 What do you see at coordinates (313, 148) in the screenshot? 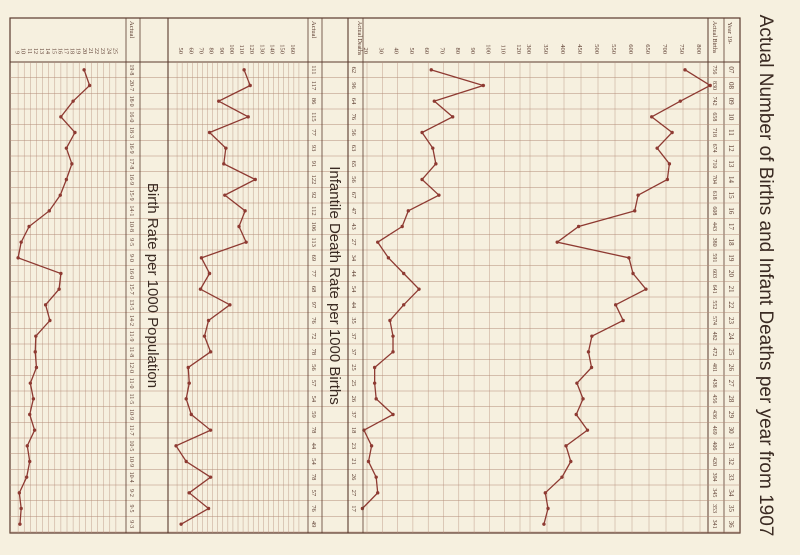
I see `imr-actual-value: 93` at bounding box center [313, 148].